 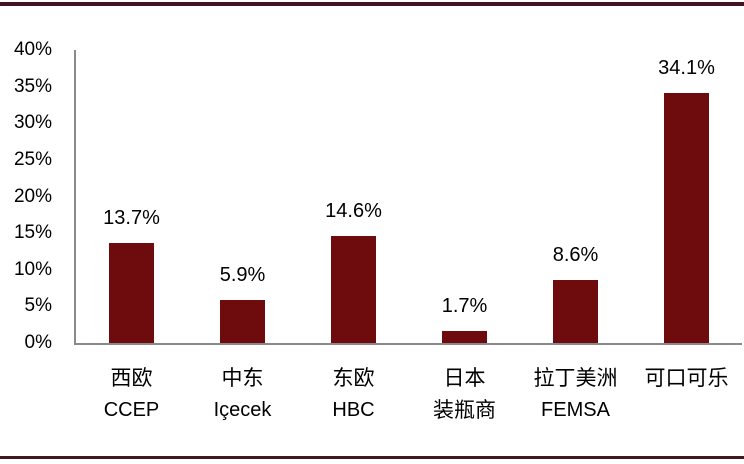 What do you see at coordinates (464, 378) in the screenshot?
I see `category-line1: 日本` at bounding box center [464, 378].